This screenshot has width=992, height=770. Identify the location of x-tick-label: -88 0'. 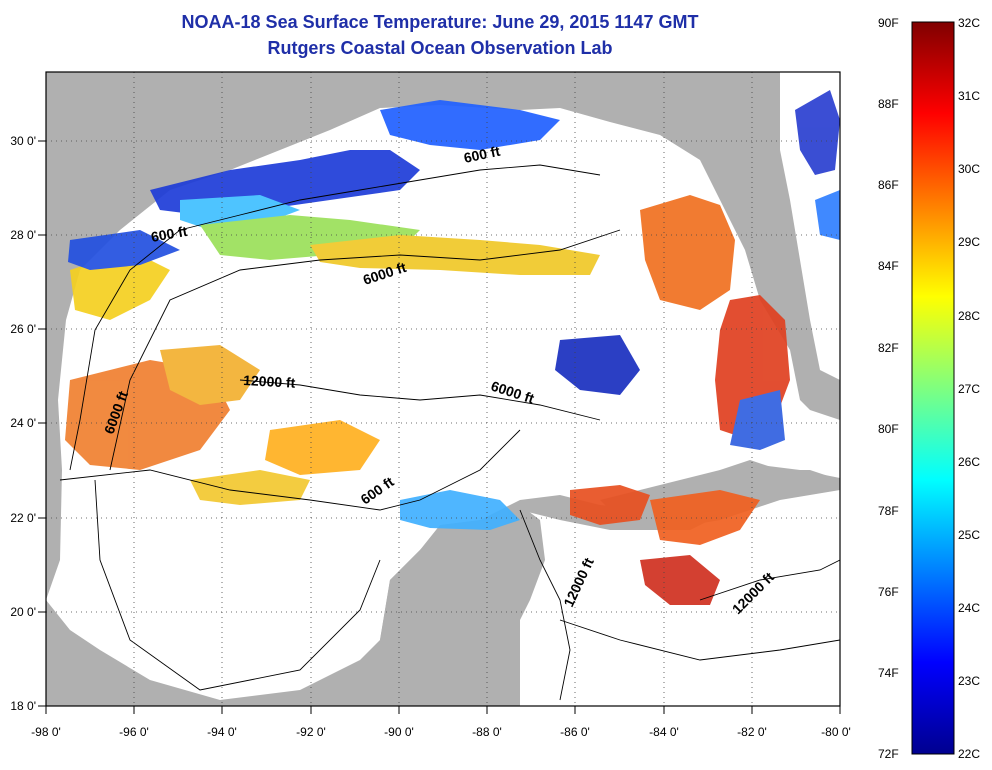
(487, 732).